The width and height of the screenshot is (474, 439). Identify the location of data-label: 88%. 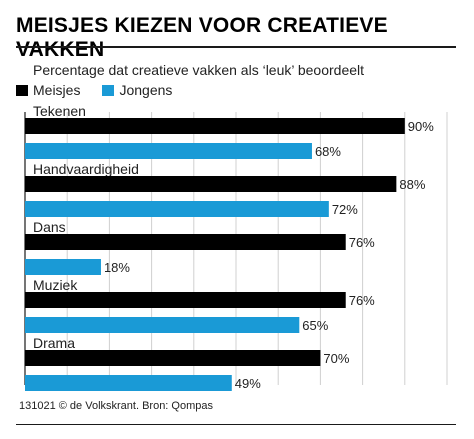
(412, 184).